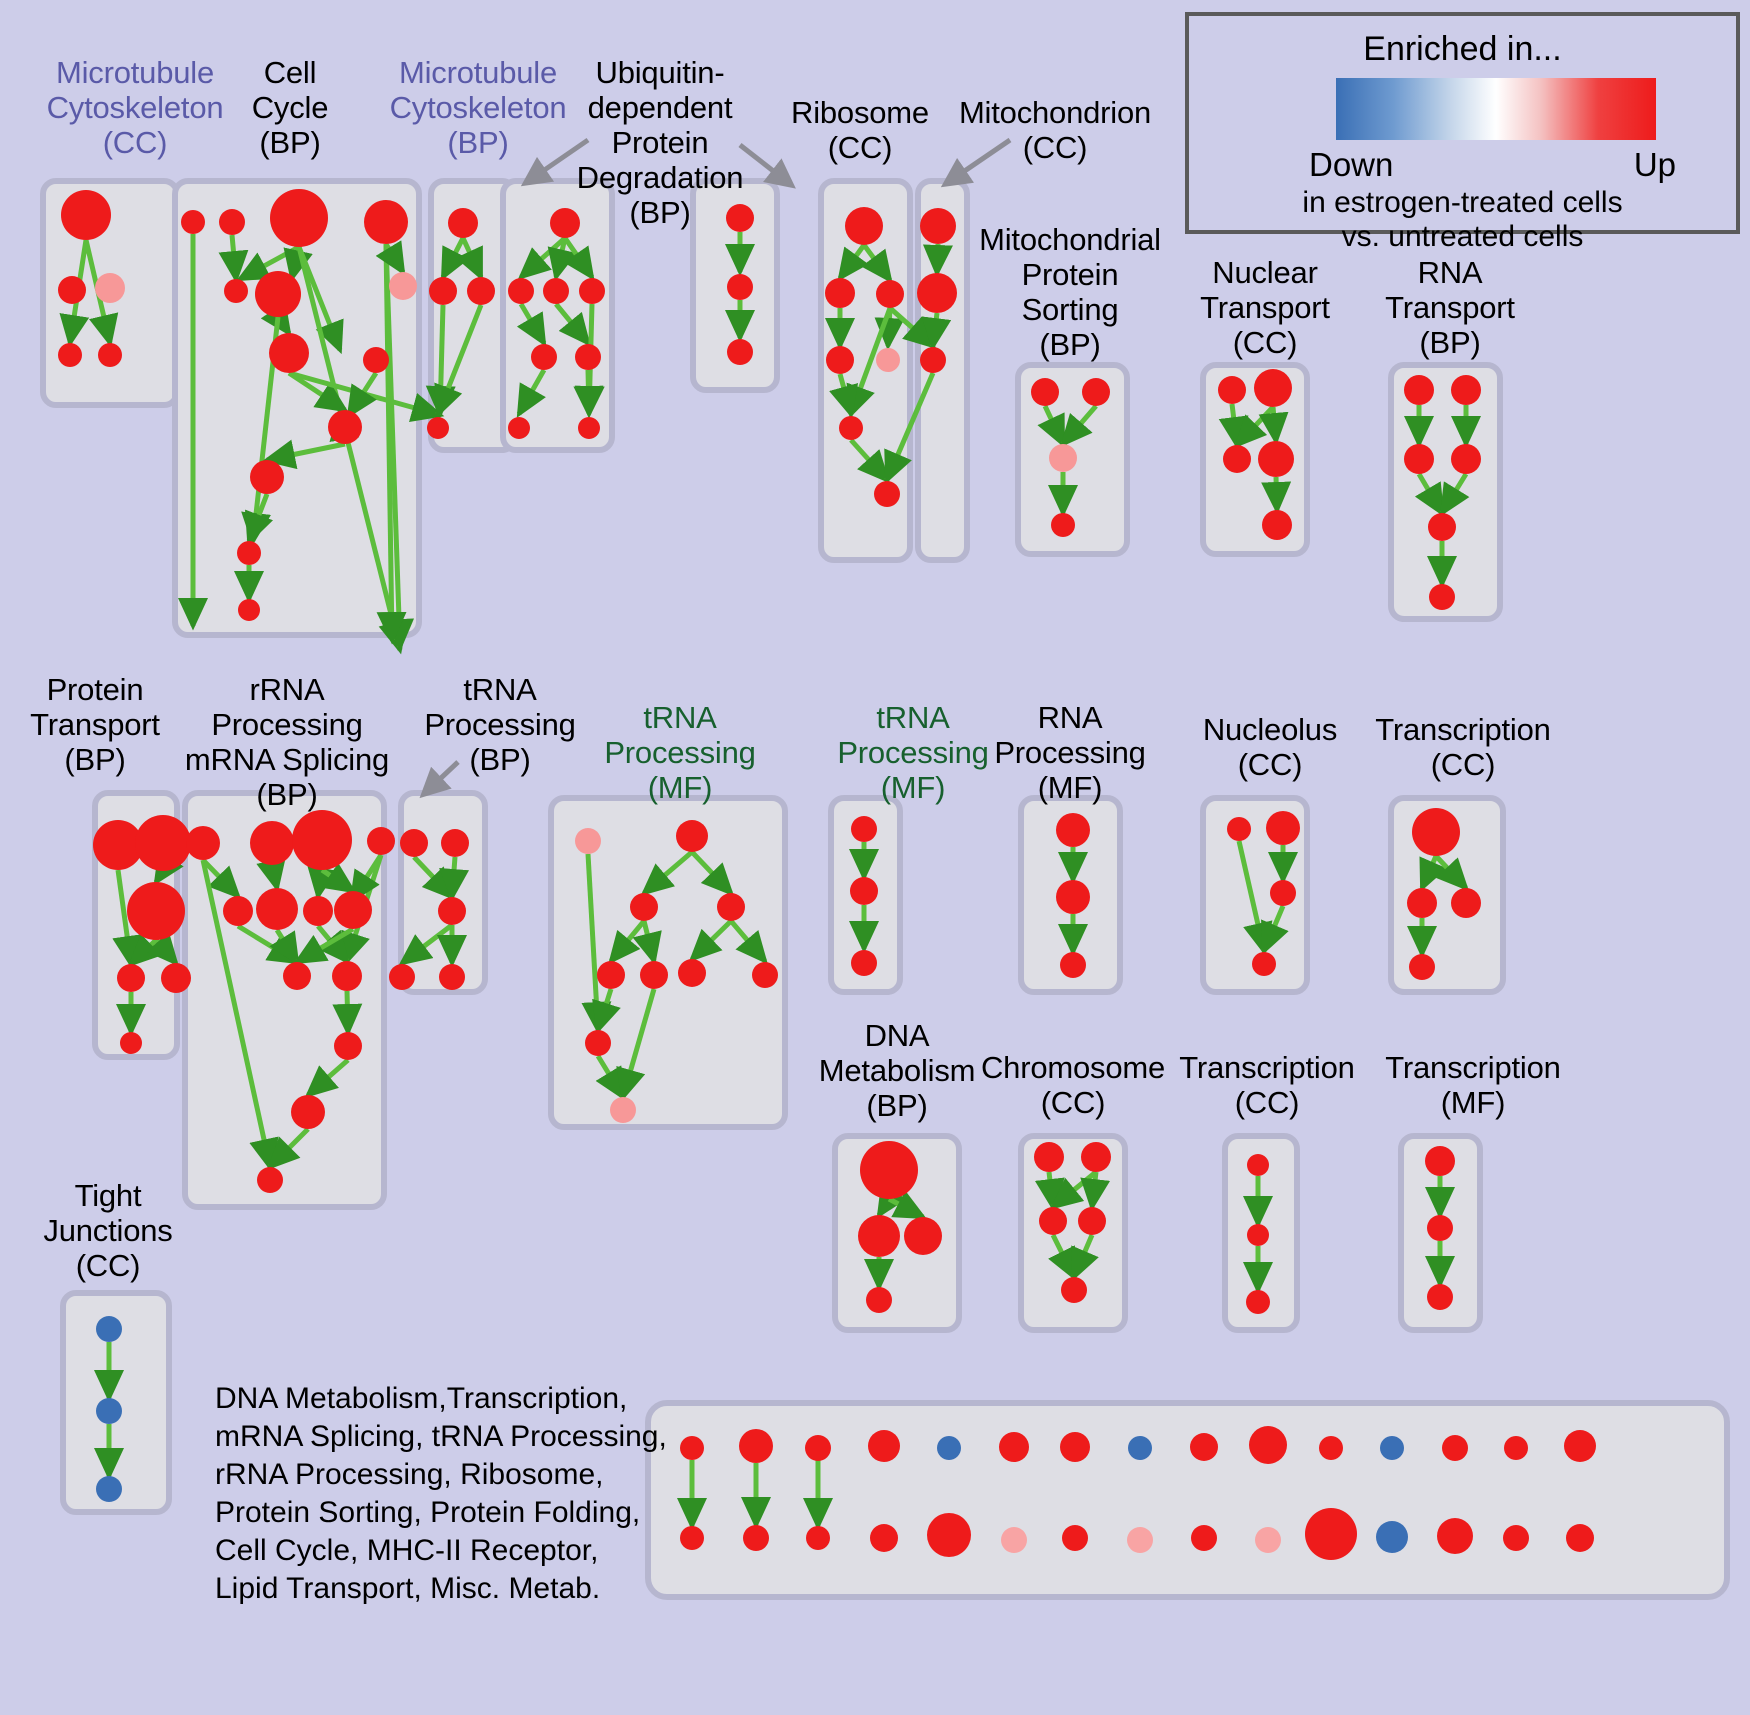  Describe the element at coordinates (1445, 492) in the screenshot. I see `cluster-box-rna-transport-bp` at that location.